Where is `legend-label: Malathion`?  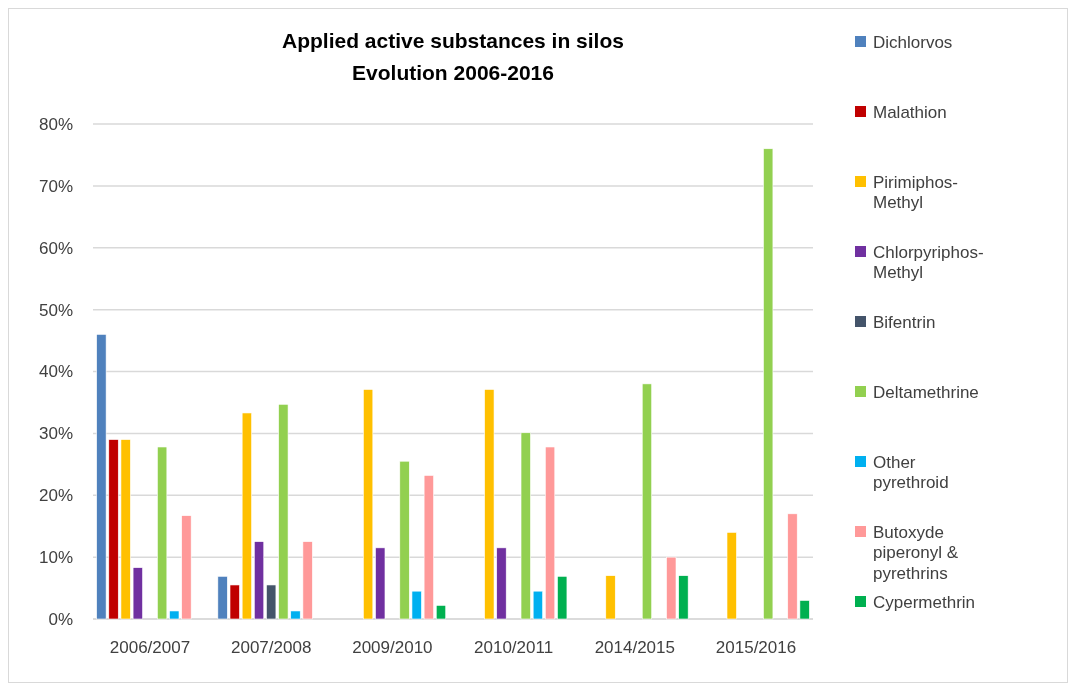 legend-label: Malathion is located at coordinates (910, 112).